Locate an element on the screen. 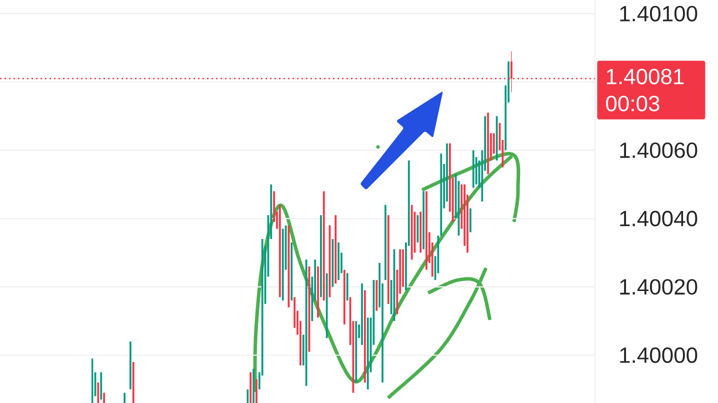  ref-line-label: 1.40081 00:03 is located at coordinates (645, 90).